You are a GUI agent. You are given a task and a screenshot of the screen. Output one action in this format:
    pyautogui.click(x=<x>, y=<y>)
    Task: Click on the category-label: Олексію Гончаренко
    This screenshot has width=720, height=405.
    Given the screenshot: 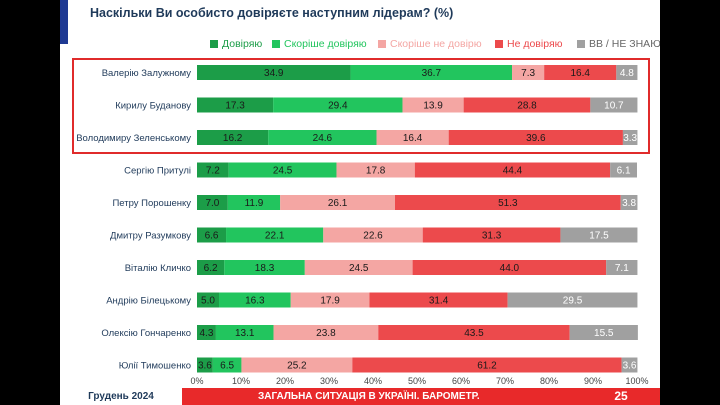 What is the action you would take?
    pyautogui.click(x=146, y=333)
    